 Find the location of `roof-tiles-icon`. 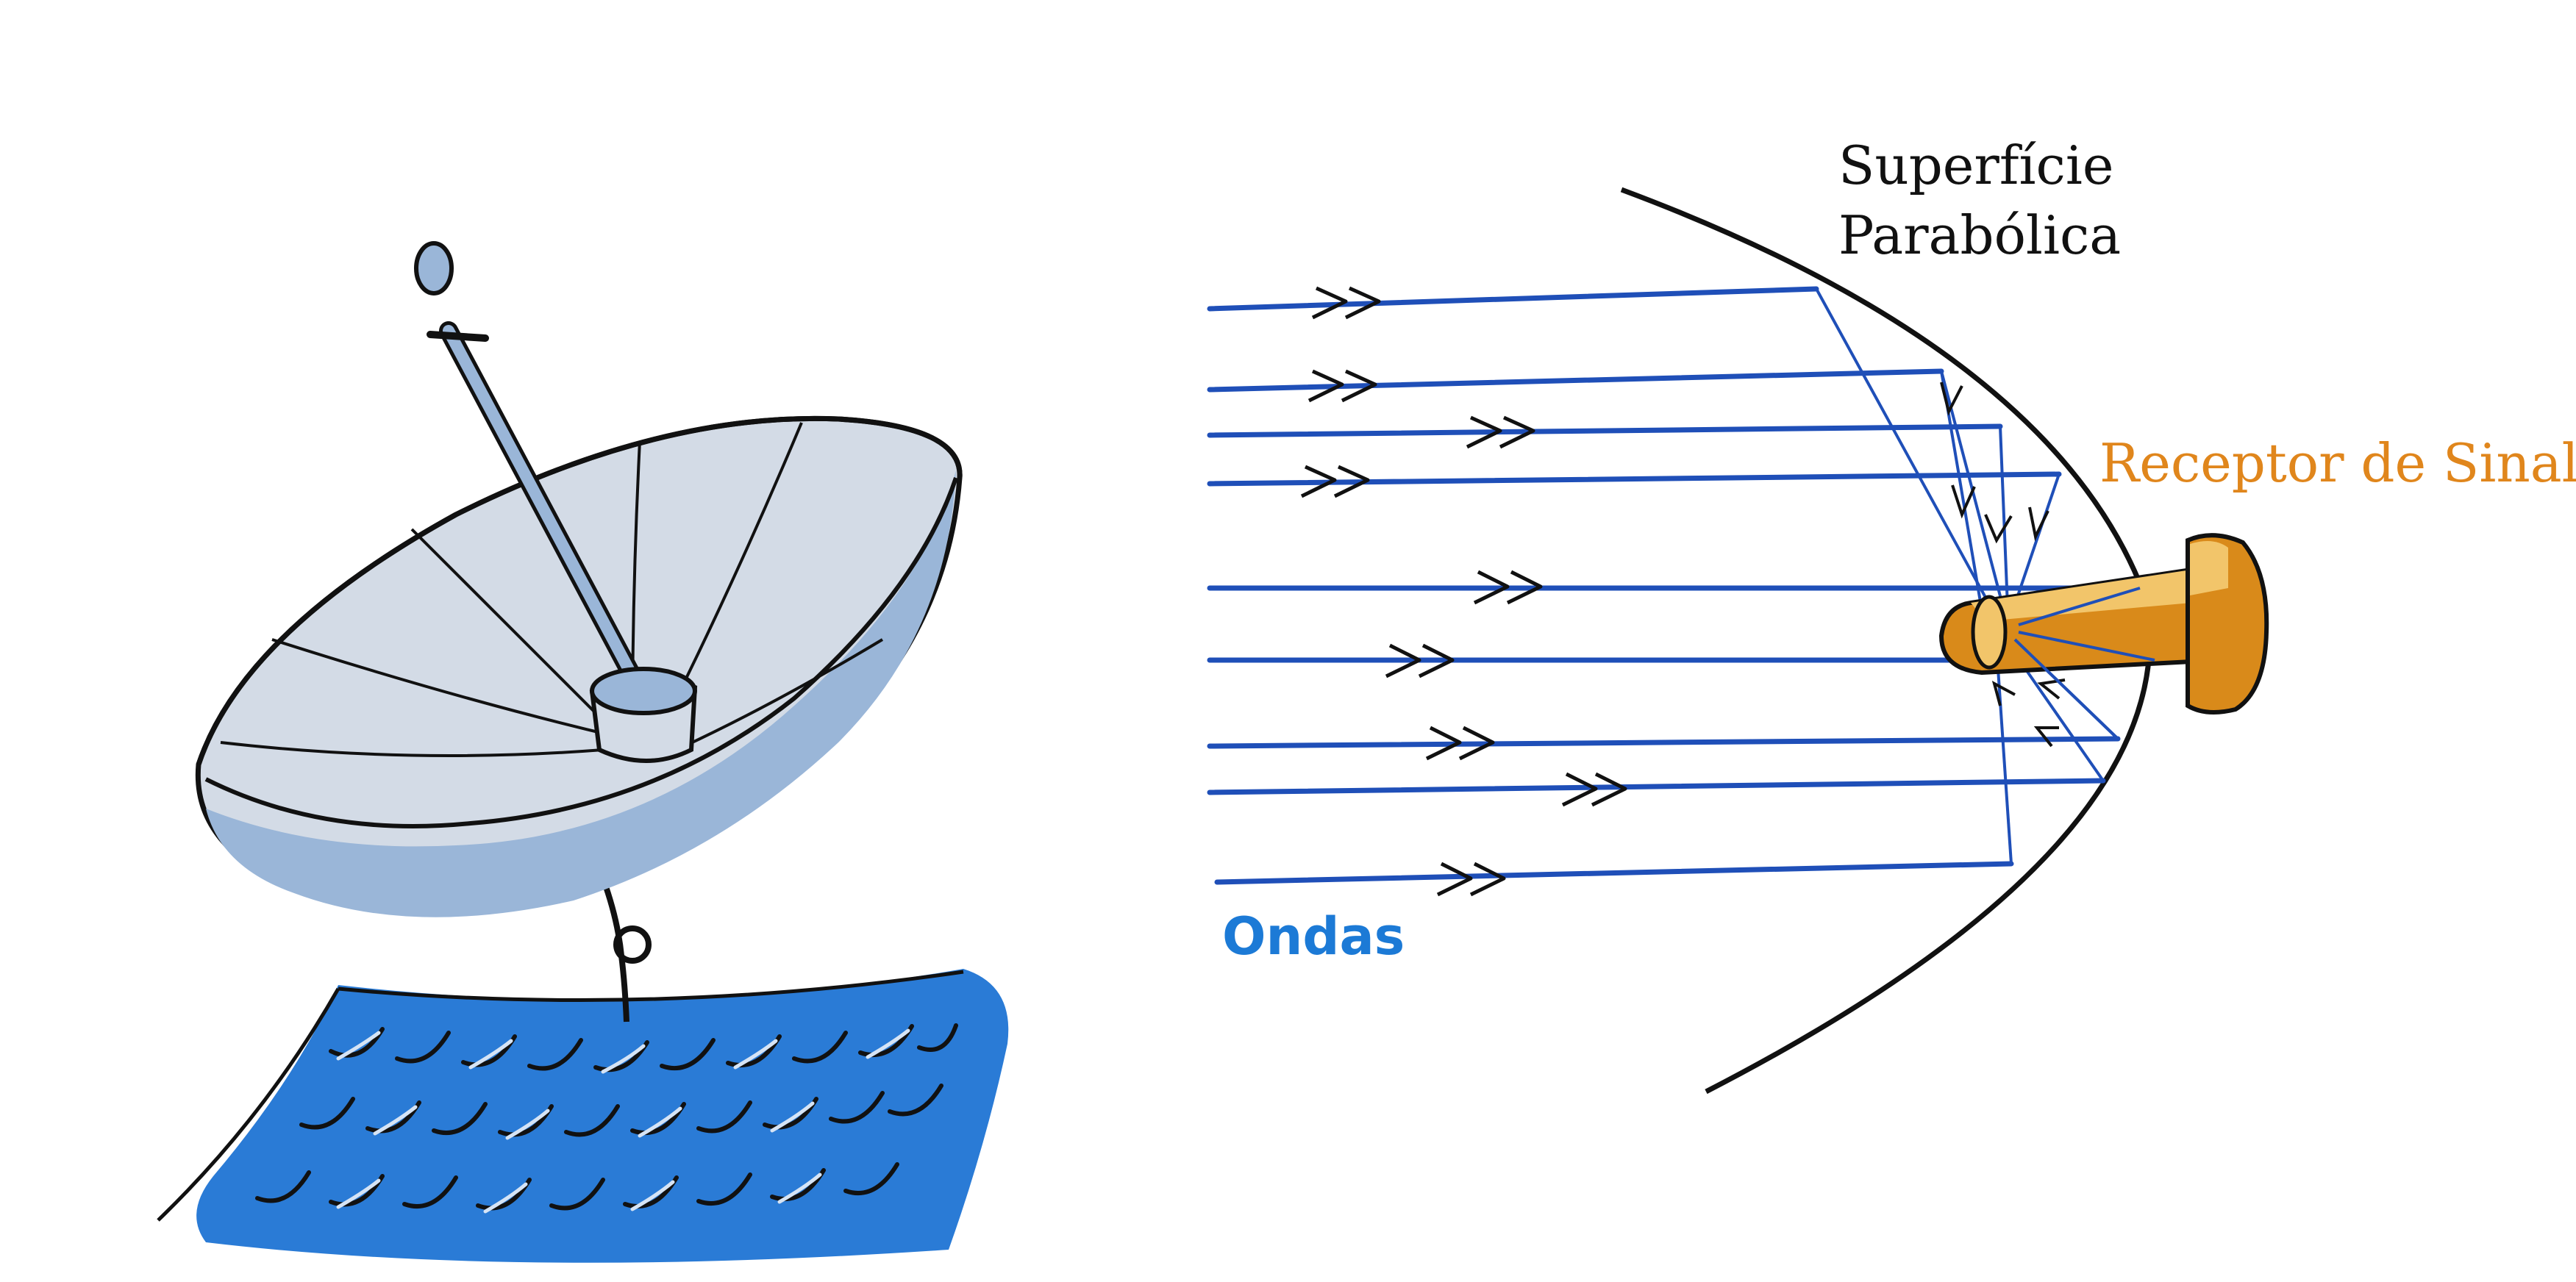

roof-tiles-icon is located at coordinates (583, 1116).